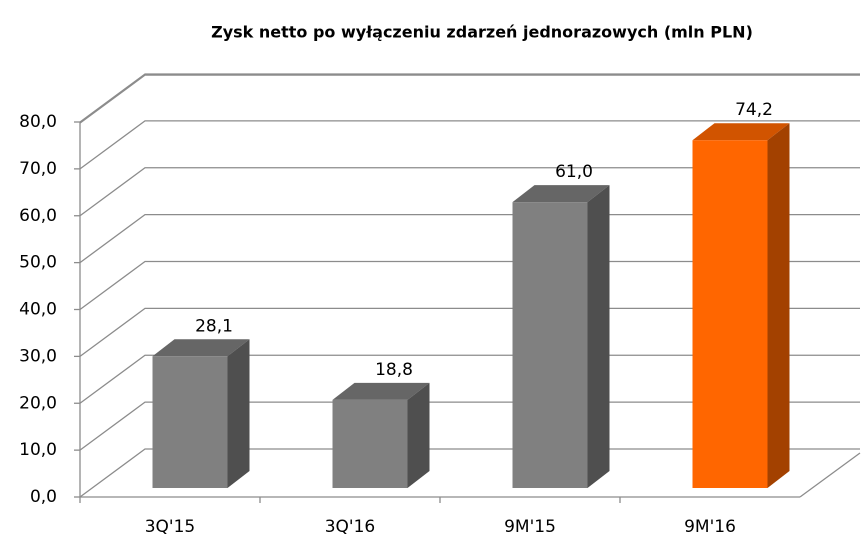  I want to click on value-label: 18,8, so click(394, 370).